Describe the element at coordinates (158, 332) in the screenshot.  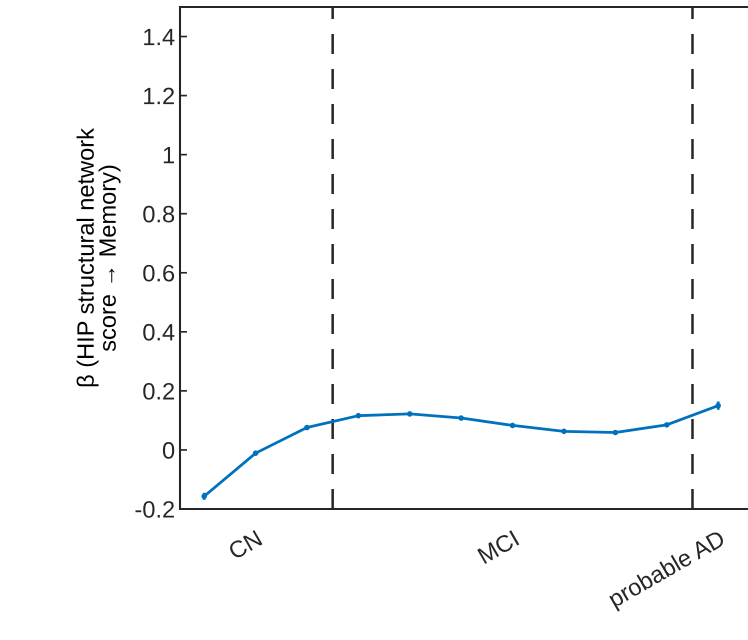
I see `y-tick-label: 0.4` at that location.